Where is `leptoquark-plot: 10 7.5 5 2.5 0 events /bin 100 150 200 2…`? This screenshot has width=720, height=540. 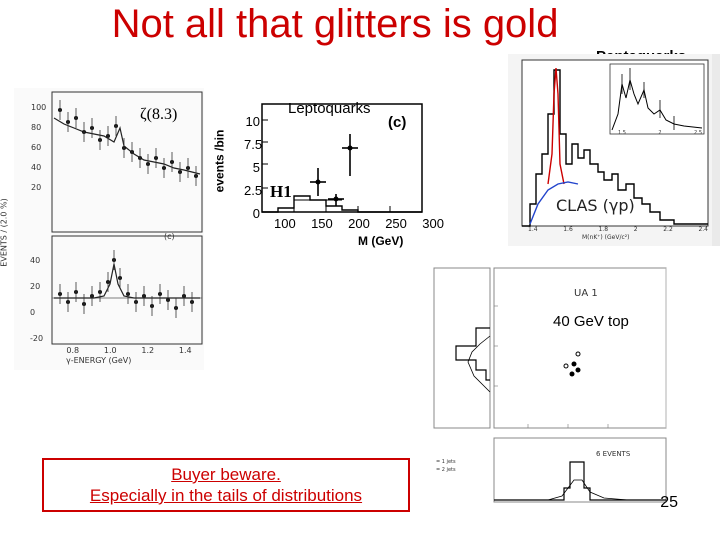
leptoquark-plot: 10 7.5 5 2.5 0 events /bin 100 150 200 2… is located at coordinates (328, 175).